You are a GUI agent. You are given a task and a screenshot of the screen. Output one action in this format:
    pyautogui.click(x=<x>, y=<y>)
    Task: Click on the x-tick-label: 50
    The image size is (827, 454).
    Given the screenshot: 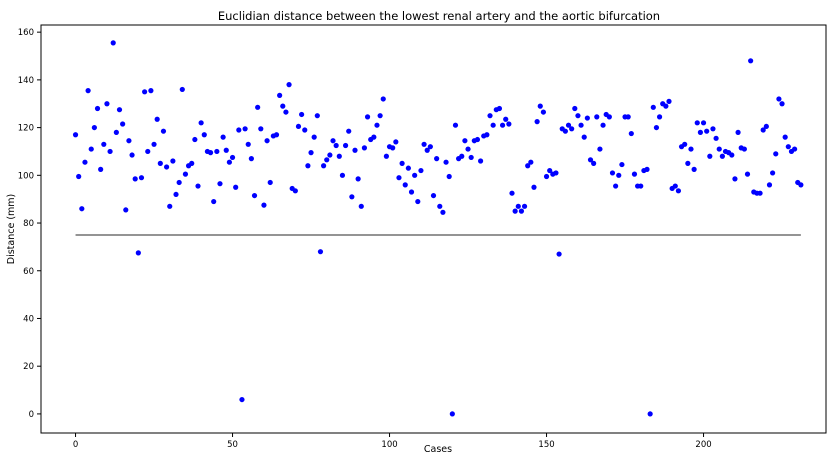 What is the action you would take?
    pyautogui.click(x=232, y=445)
    